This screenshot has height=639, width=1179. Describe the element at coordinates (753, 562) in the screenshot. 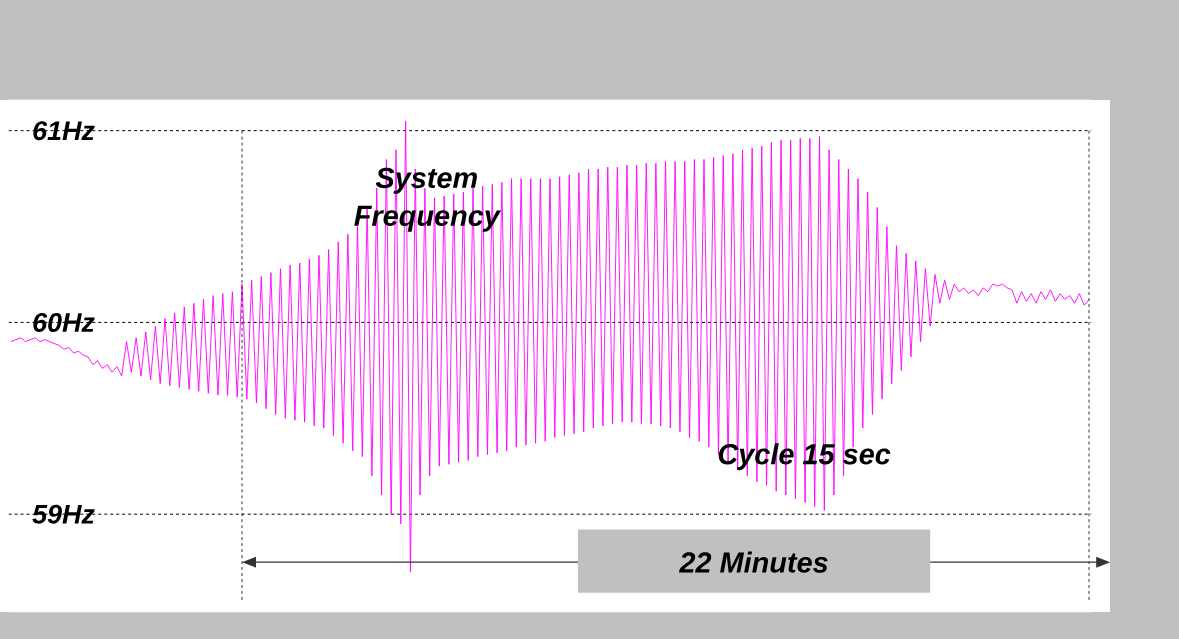

I see `annotation: 22 Minutes` at that location.